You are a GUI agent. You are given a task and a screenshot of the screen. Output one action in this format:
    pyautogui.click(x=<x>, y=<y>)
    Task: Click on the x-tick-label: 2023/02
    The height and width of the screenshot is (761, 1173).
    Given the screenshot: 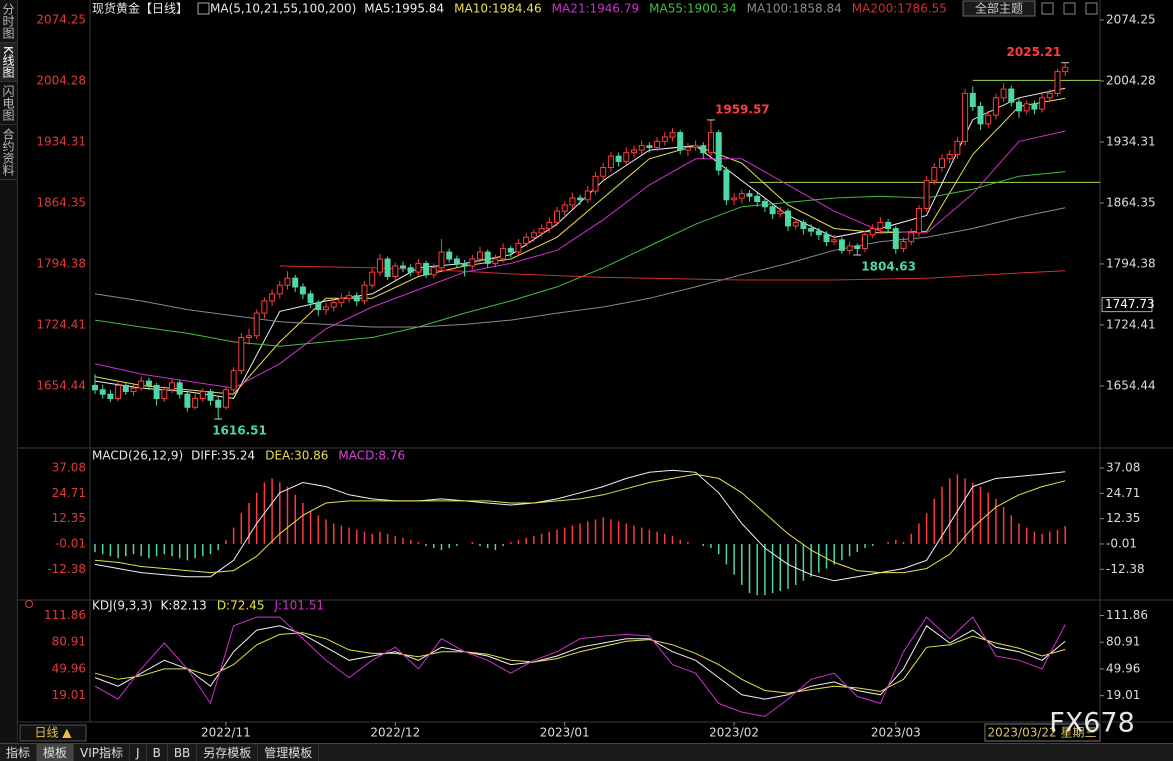 What is the action you would take?
    pyautogui.click(x=734, y=733)
    